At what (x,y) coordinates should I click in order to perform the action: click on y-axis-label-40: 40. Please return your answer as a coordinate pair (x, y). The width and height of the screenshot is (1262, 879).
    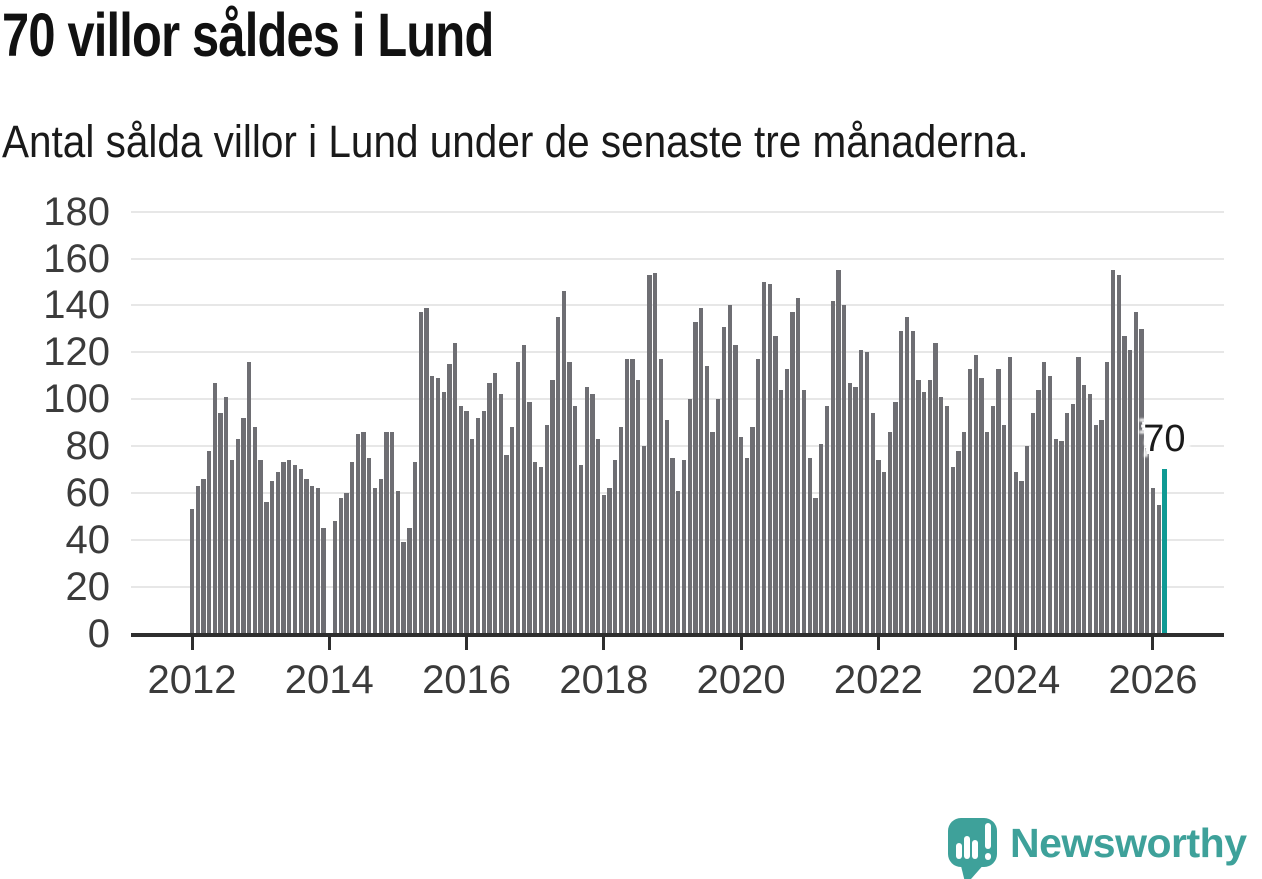
    Looking at the image, I should click on (88, 539).